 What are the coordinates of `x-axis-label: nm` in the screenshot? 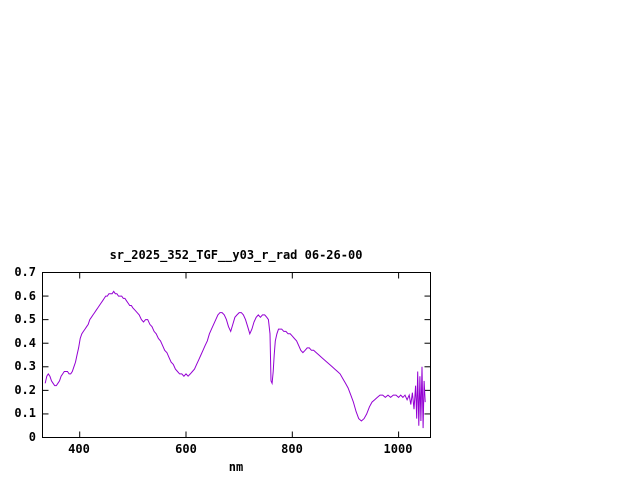 It's located at (236, 467).